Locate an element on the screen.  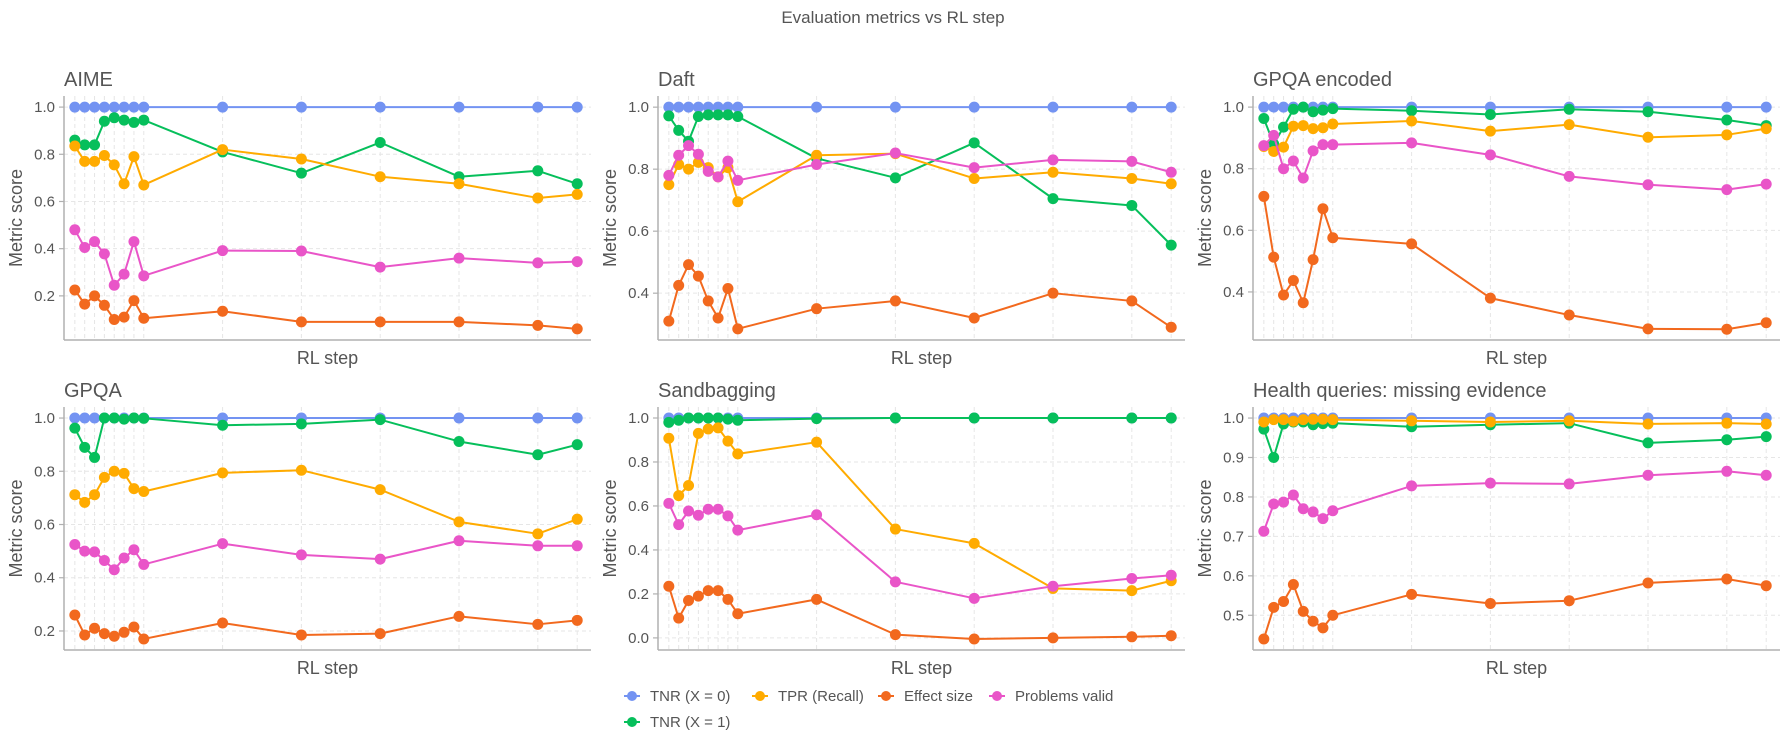
y-tick-label: 0.8 is located at coordinates (638, 169).